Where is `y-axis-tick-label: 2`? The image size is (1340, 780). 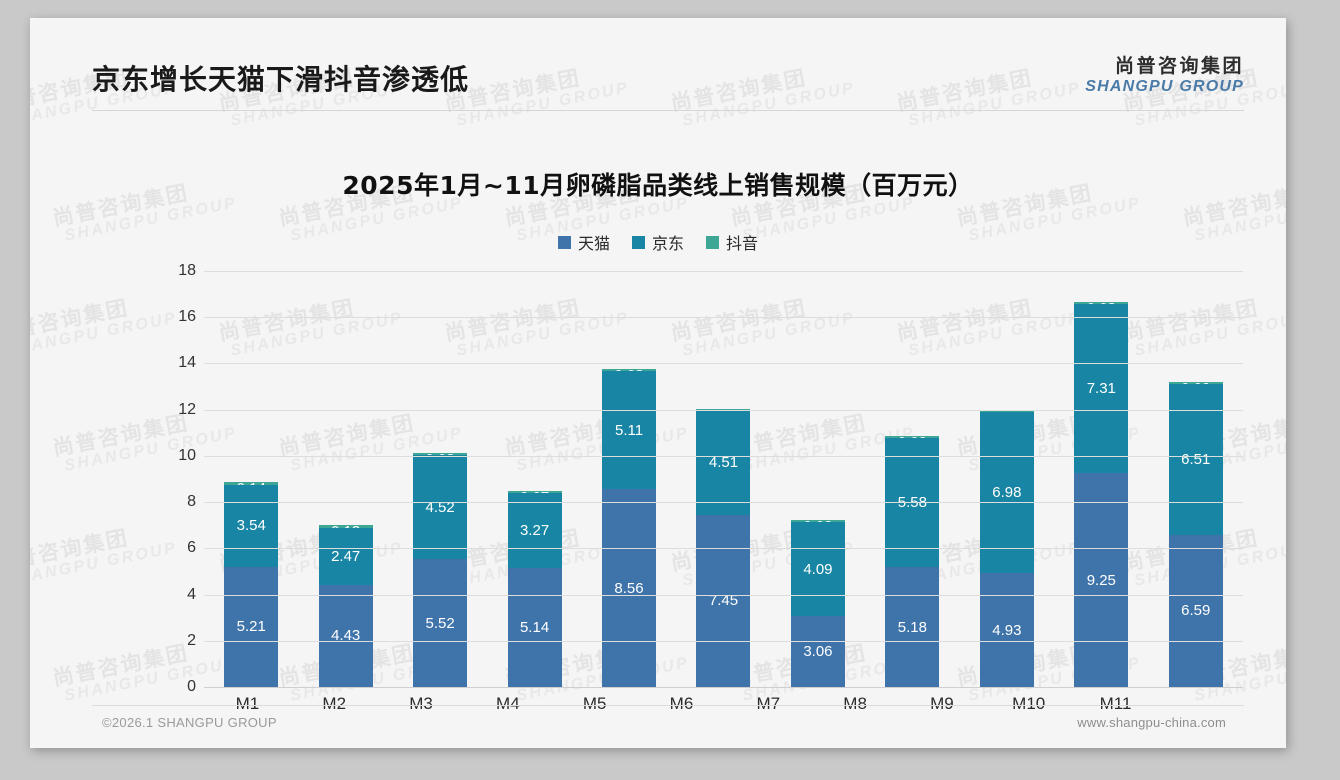
y-axis-tick-label: 2 is located at coordinates (191, 640).